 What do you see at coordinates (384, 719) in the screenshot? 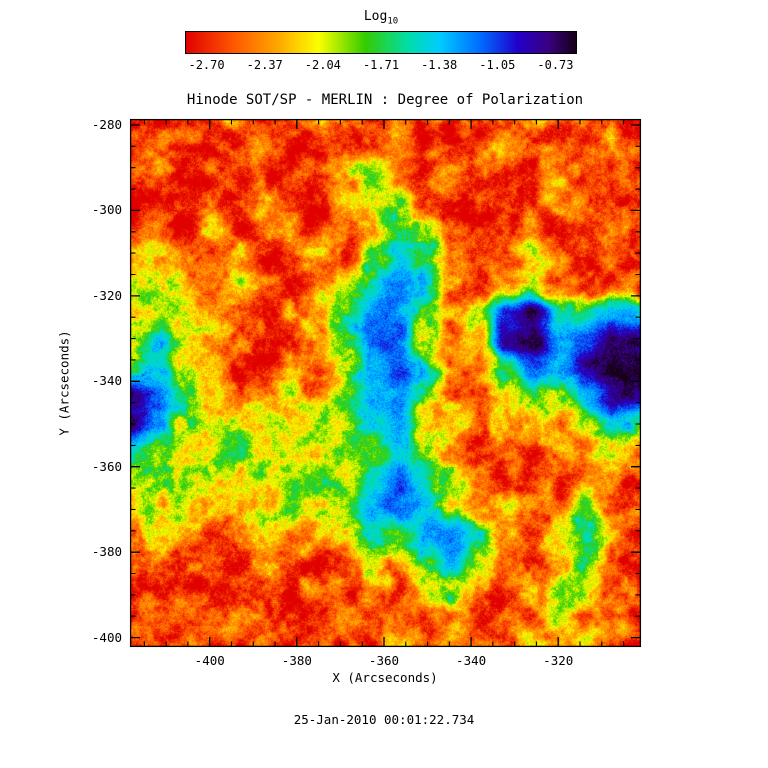
I see `timestamp: 25-Jan-2010 00:01:22.734` at bounding box center [384, 719].